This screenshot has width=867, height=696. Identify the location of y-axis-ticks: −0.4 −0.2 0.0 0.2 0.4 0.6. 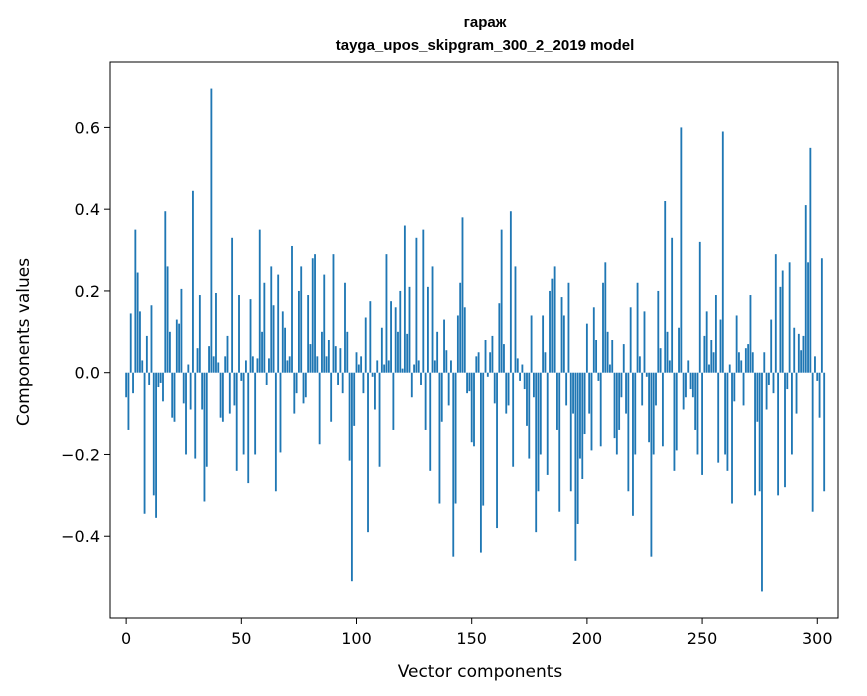
(85, 332).